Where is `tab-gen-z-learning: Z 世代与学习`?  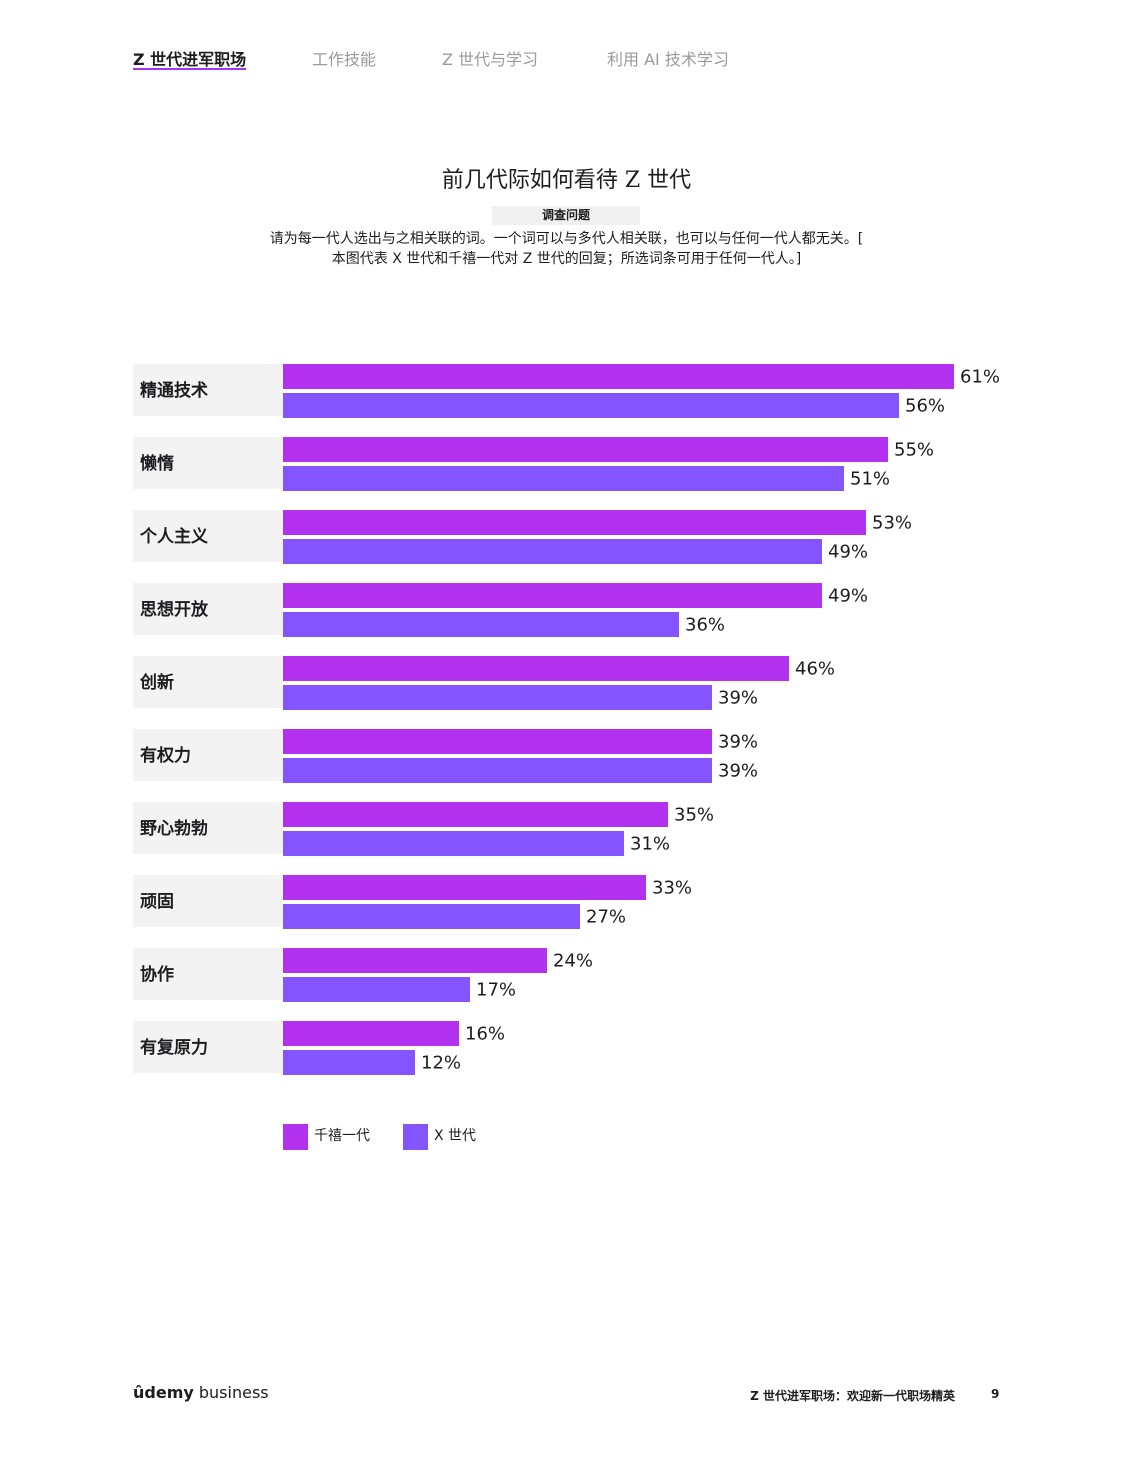 tab-gen-z-learning: Z 世代与学习 is located at coordinates (490, 58).